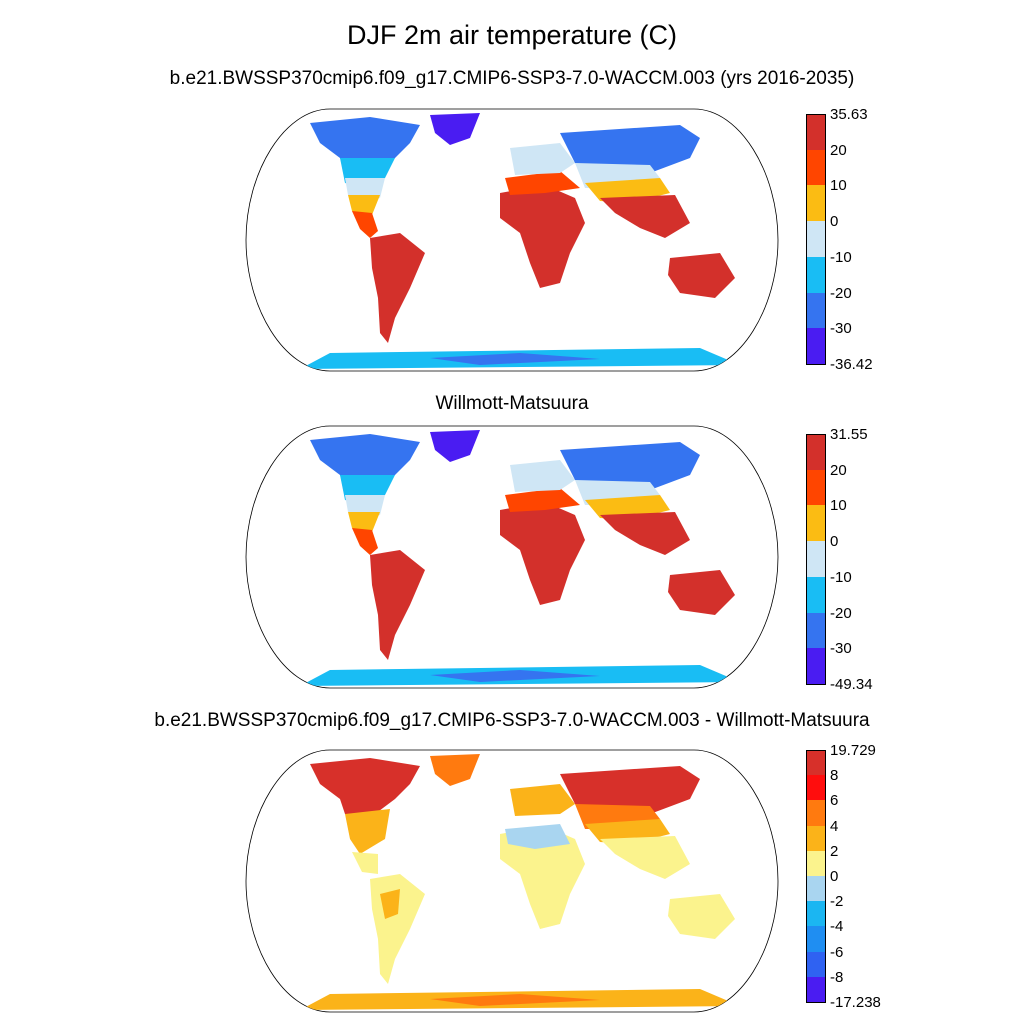 The height and width of the screenshot is (1024, 1024). What do you see at coordinates (837, 927) in the screenshot?
I see `colorbar-label: -4` at bounding box center [837, 927].